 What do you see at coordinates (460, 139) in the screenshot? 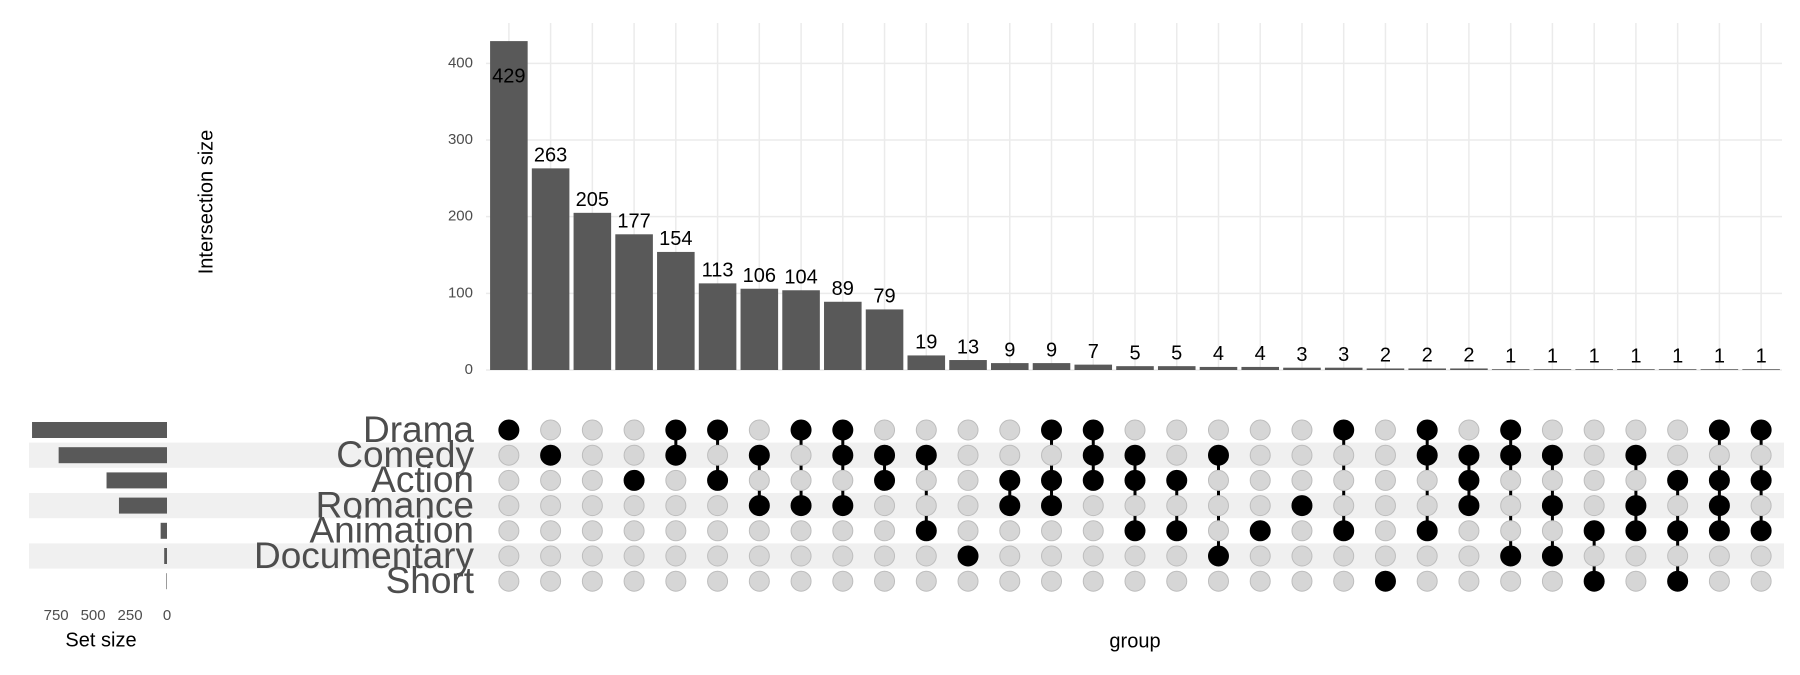
I see `y-tick-label: 300` at bounding box center [460, 139].